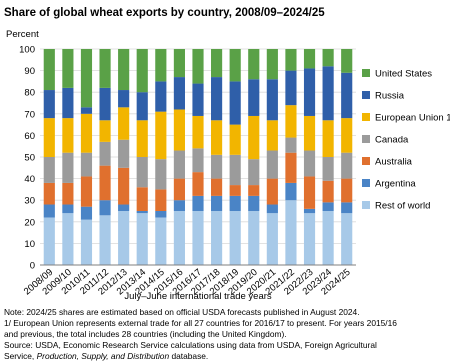  I want to click on y-tick-label: 100, so click(27, 50).